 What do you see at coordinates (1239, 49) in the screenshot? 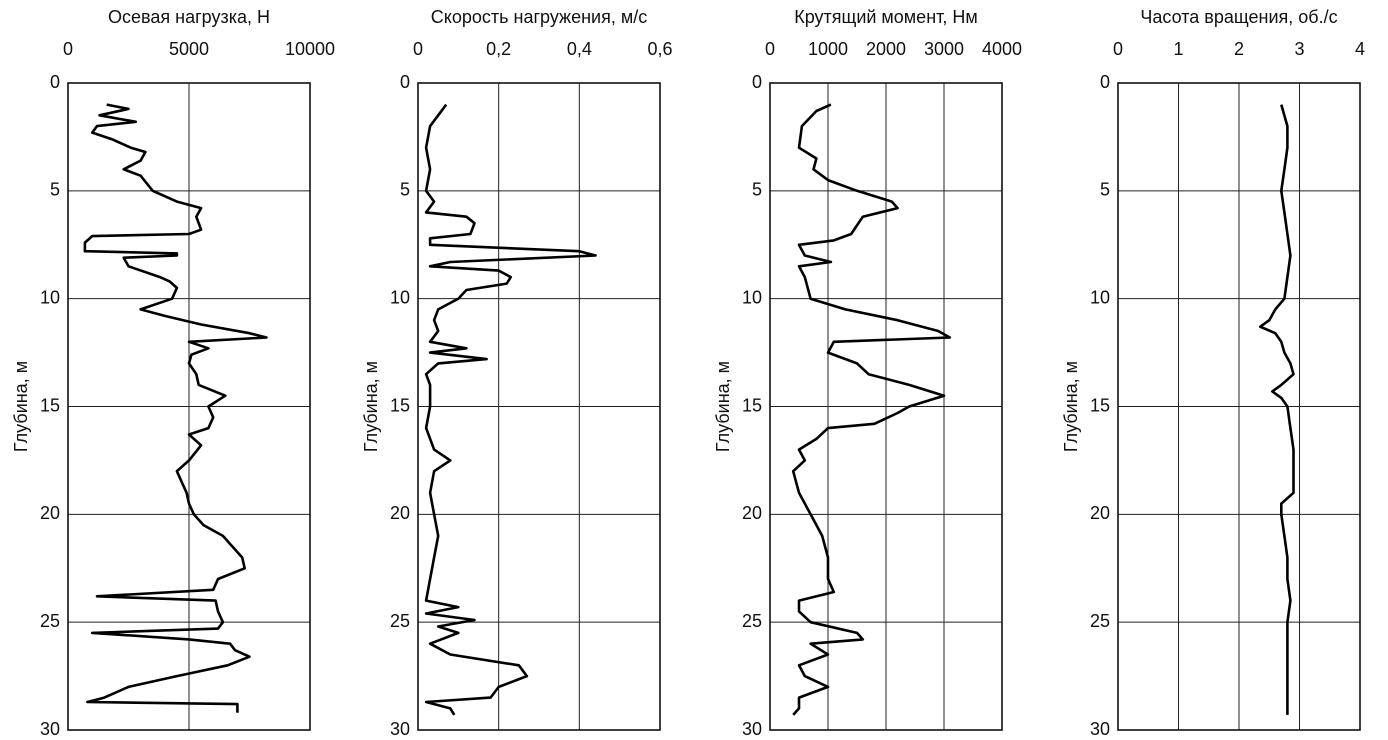
I see `x-tick-label: 2` at bounding box center [1239, 49].